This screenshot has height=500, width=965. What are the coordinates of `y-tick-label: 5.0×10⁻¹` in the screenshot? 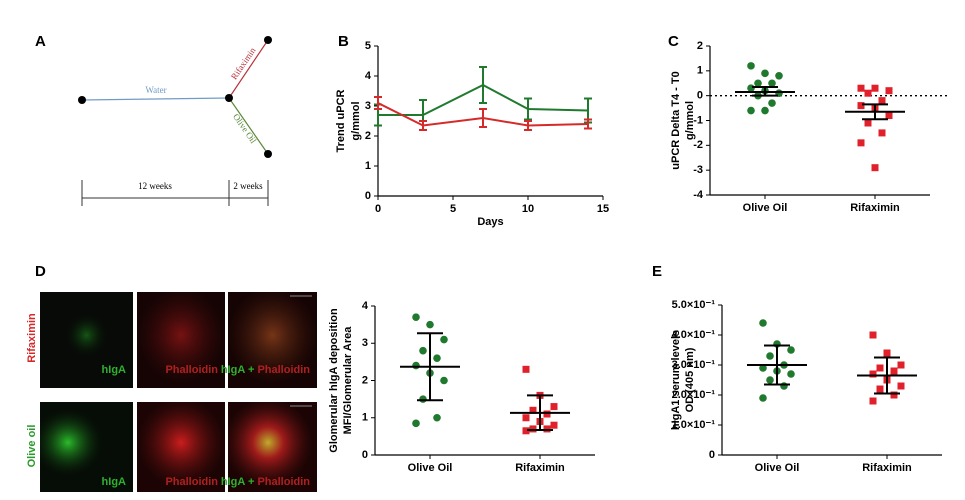 It's located at (694, 305).